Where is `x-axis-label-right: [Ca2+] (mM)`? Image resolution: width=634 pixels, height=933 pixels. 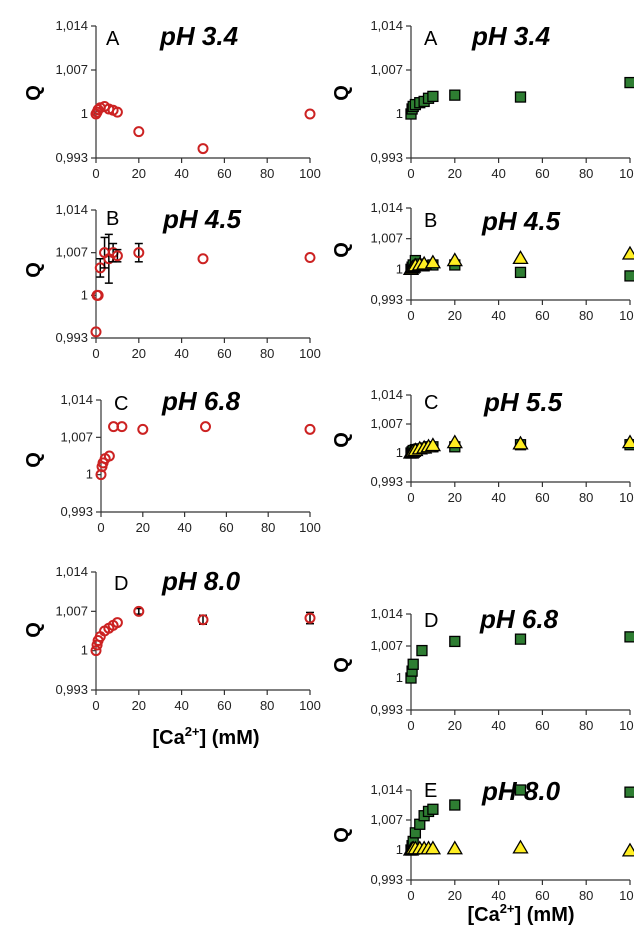 x-axis-label-right: [Ca2+] (mM) is located at coordinates (520, 913).